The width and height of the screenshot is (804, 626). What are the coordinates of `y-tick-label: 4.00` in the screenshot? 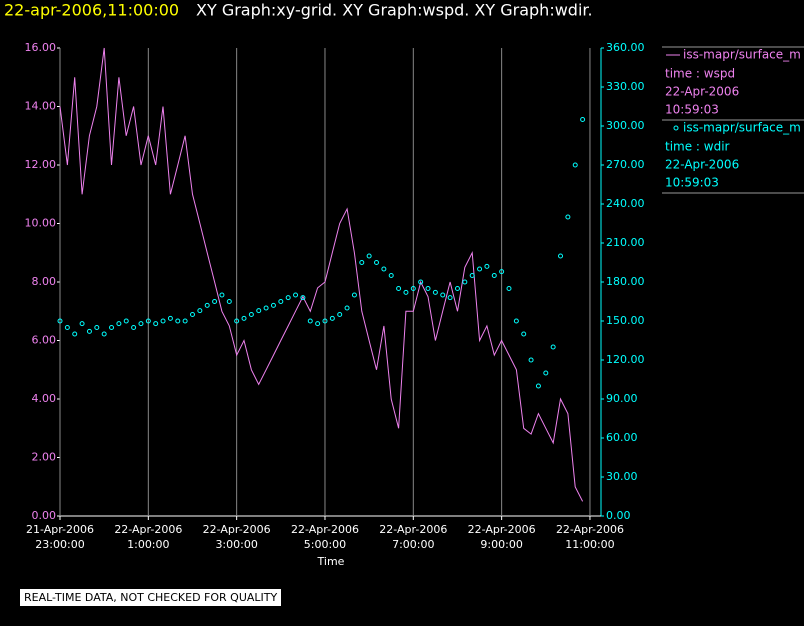 It's located at (44, 398).